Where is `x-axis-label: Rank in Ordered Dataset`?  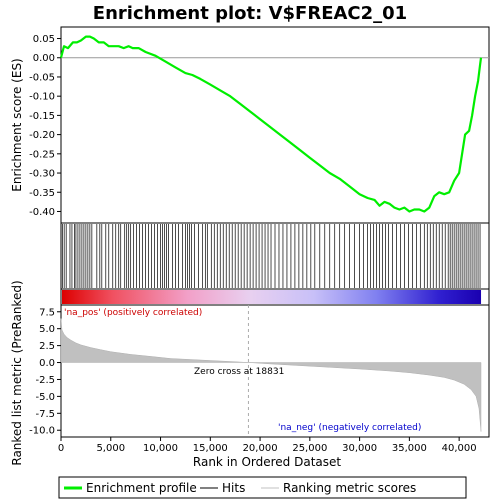 x-axis-label: Rank in Ordered Dataset is located at coordinates (267, 462).